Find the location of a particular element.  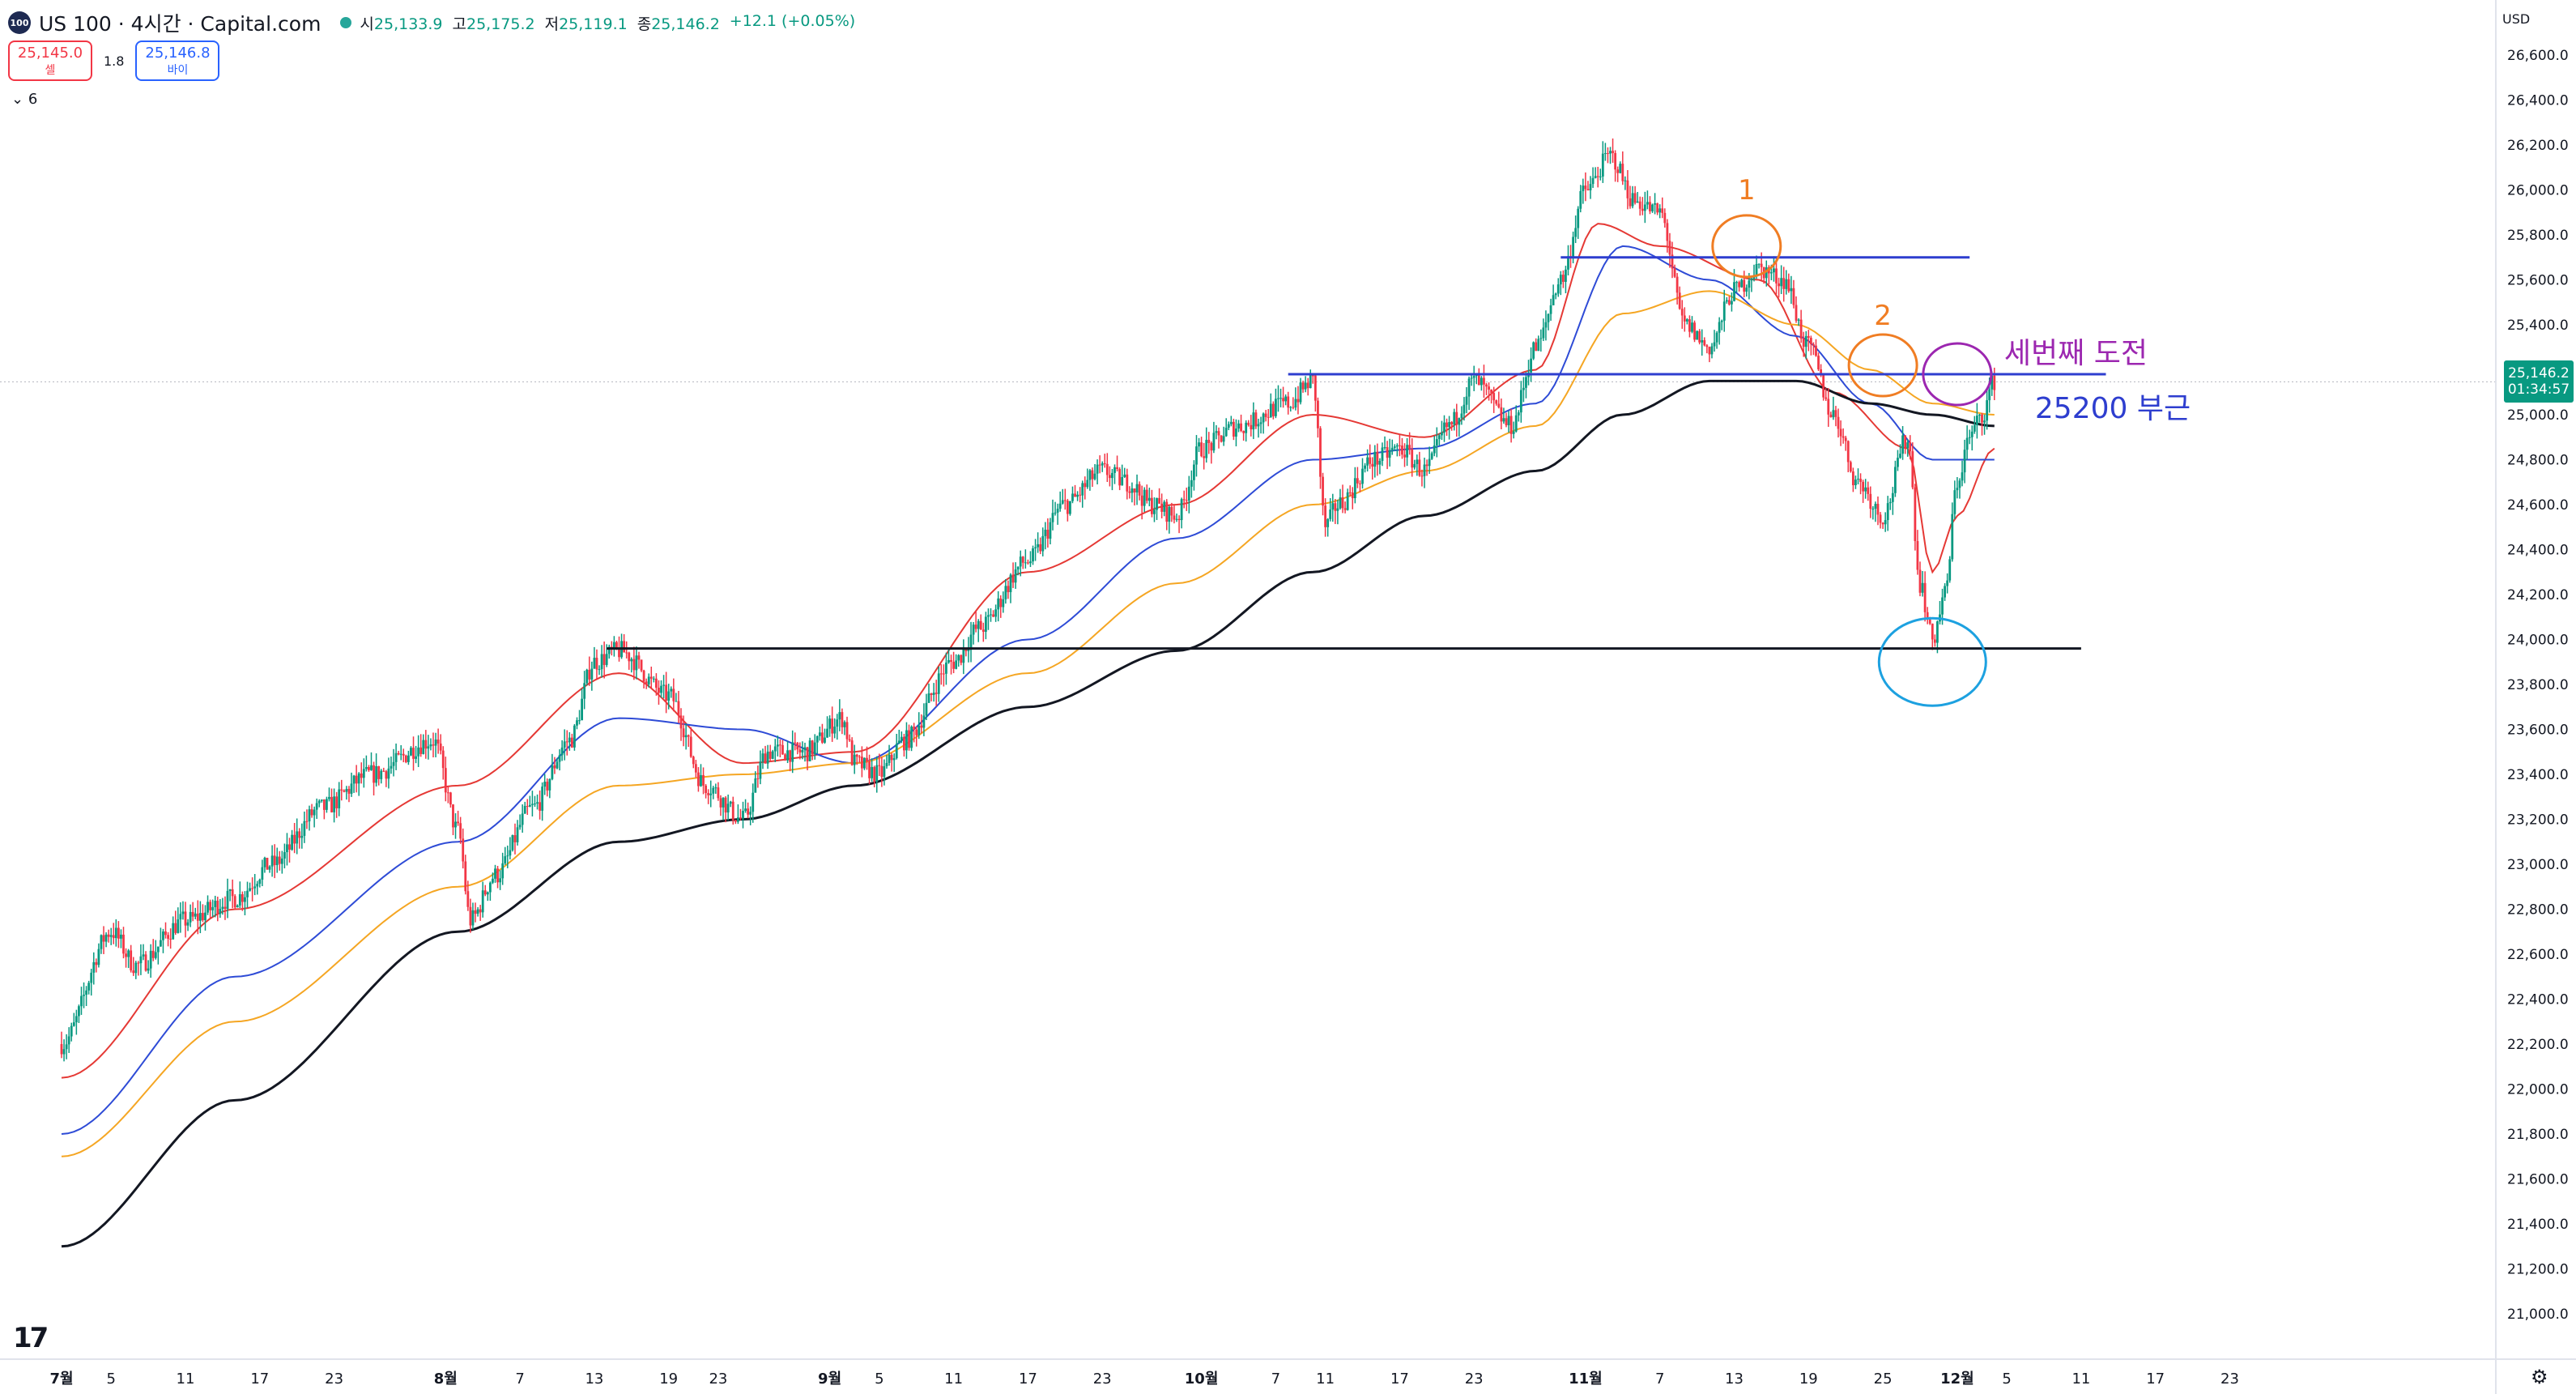

tradingview-logo: 17 is located at coordinates (31, 1338).